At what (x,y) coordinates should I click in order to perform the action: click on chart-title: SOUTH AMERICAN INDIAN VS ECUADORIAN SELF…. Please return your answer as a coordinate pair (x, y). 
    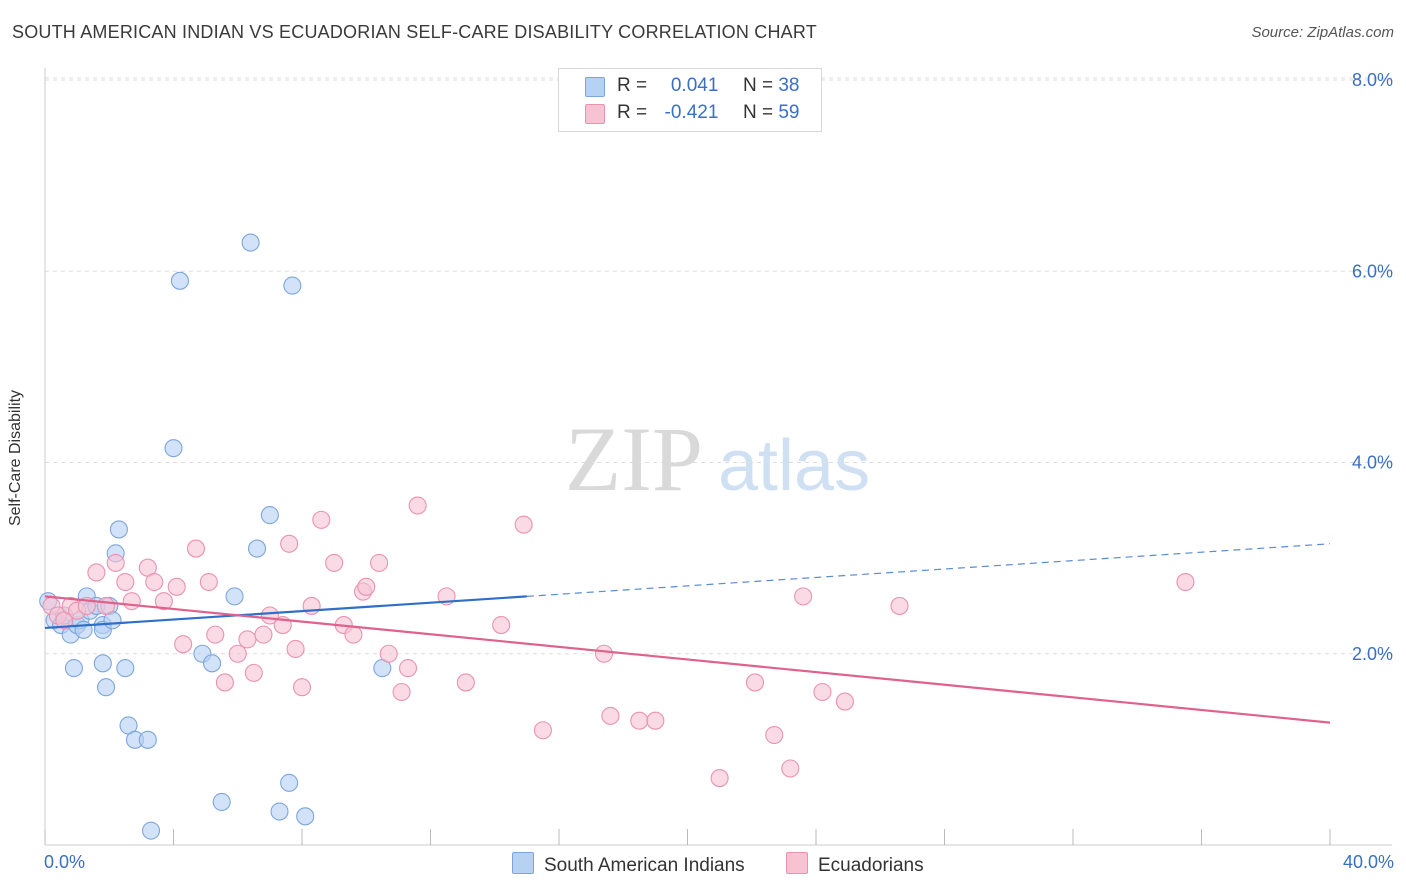
    Looking at the image, I should click on (414, 32).